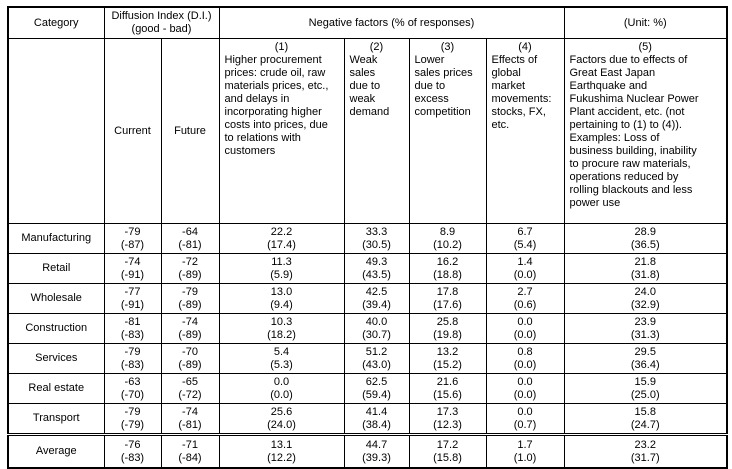 This screenshot has height=469, width=732. Describe the element at coordinates (447, 244) in the screenshot. I see `value-paren: (10.2)` at that location.